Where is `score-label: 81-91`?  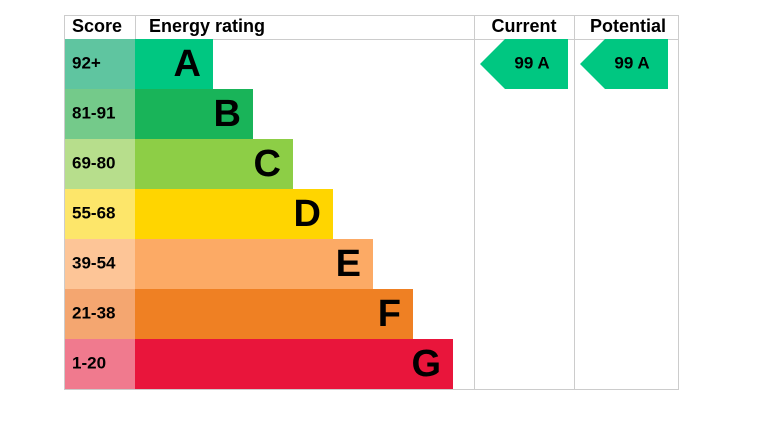 score-label: 81-91 is located at coordinates (93, 112).